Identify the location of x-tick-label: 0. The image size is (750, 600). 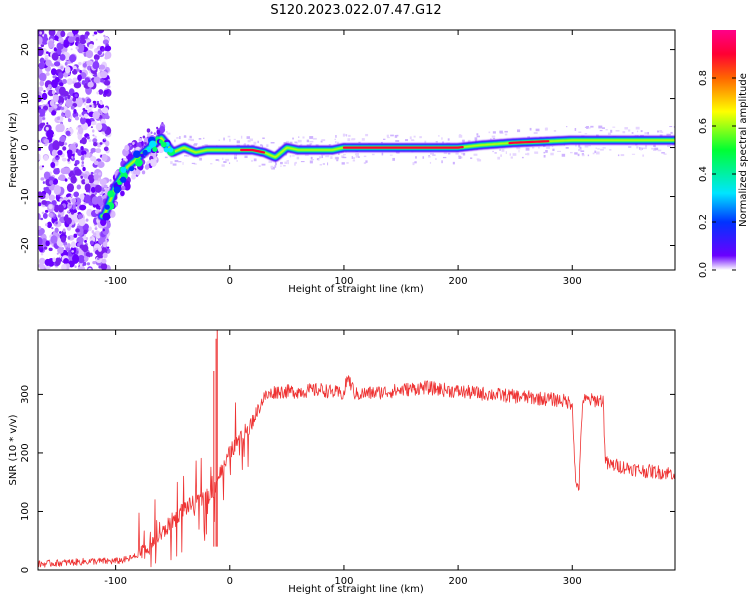
(230, 581).